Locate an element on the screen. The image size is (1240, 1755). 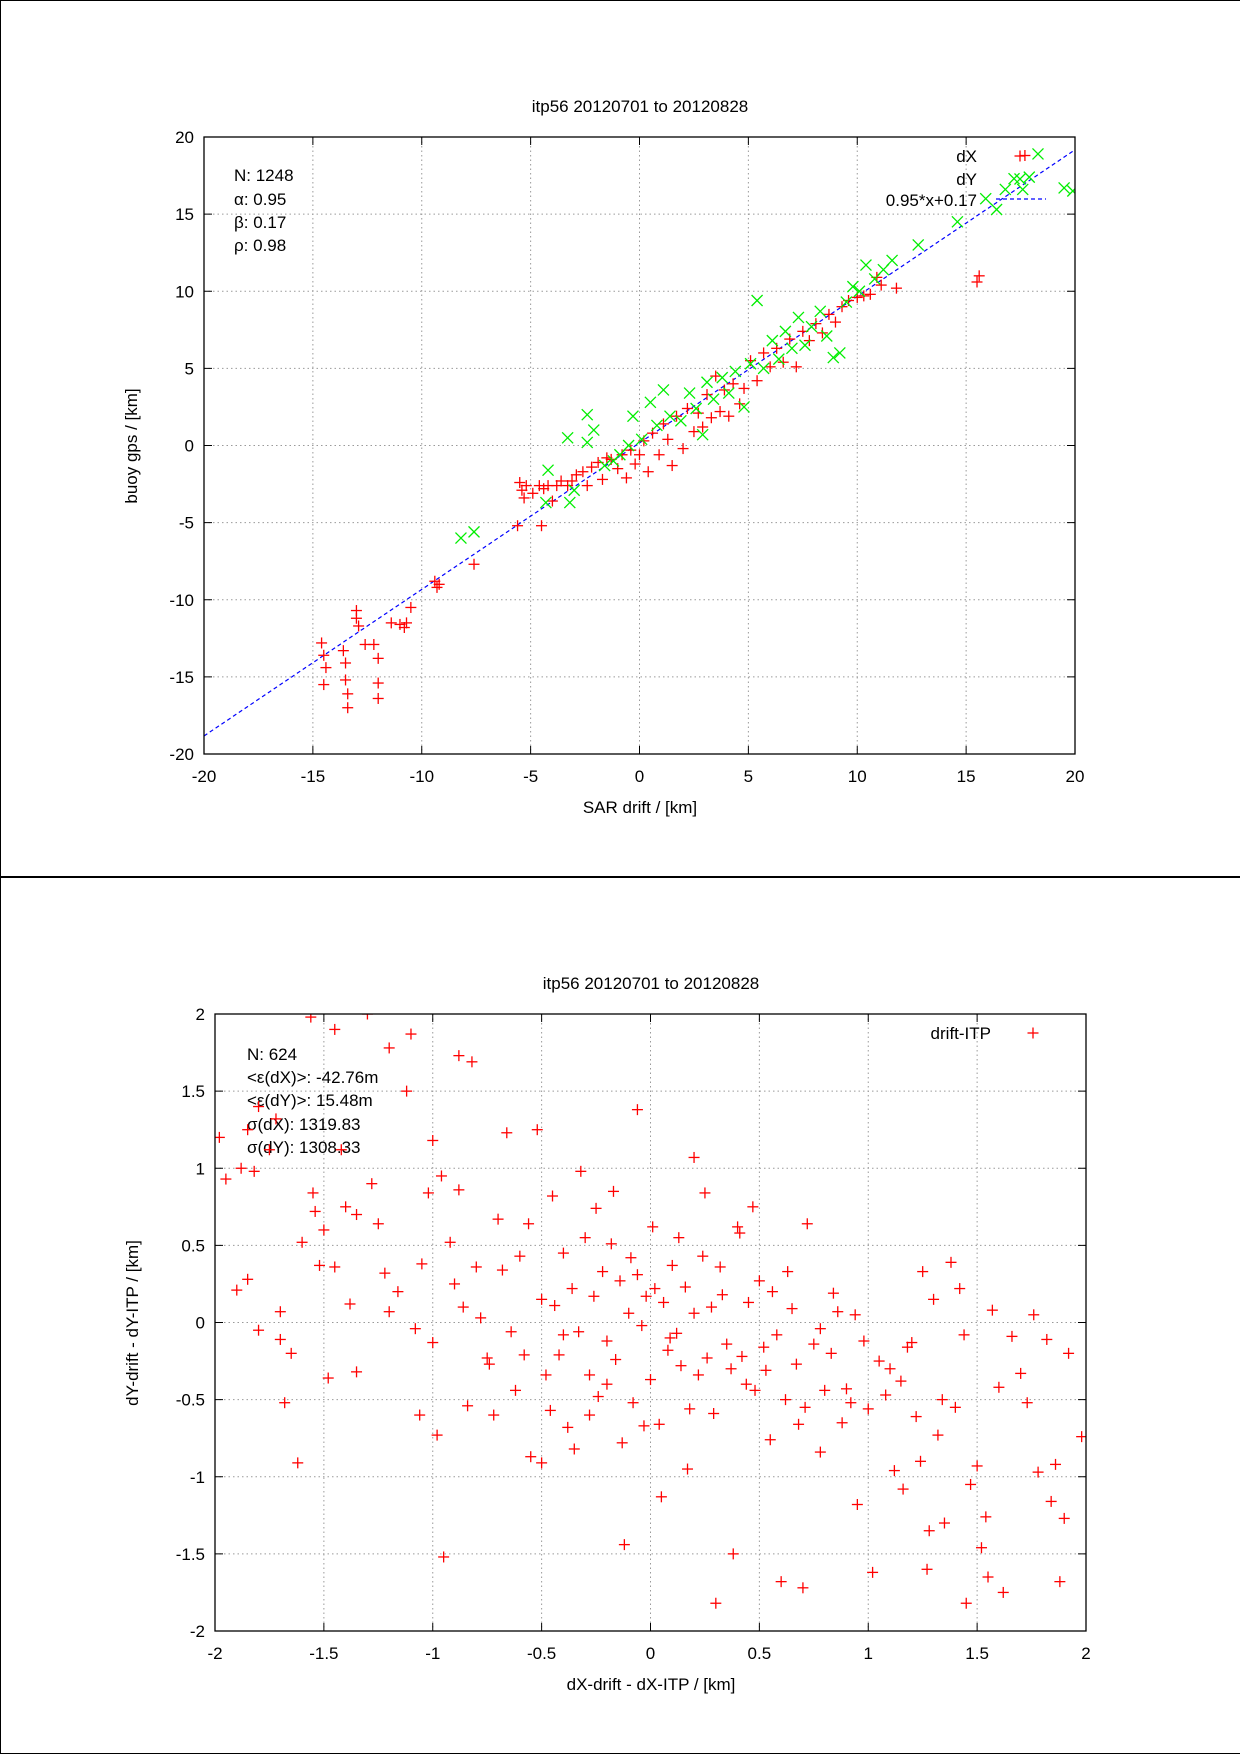
x-tick-label: -1.5 is located at coordinates (323, 1653).